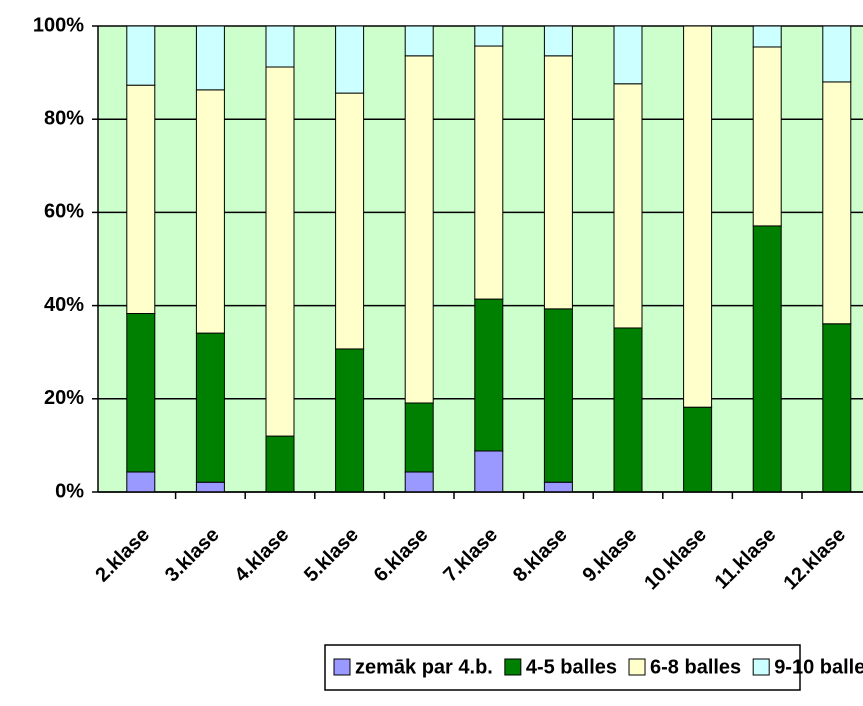 This screenshot has width=863, height=706. Describe the element at coordinates (64, 118) in the screenshot. I see `y-tick-label: 80%` at that location.